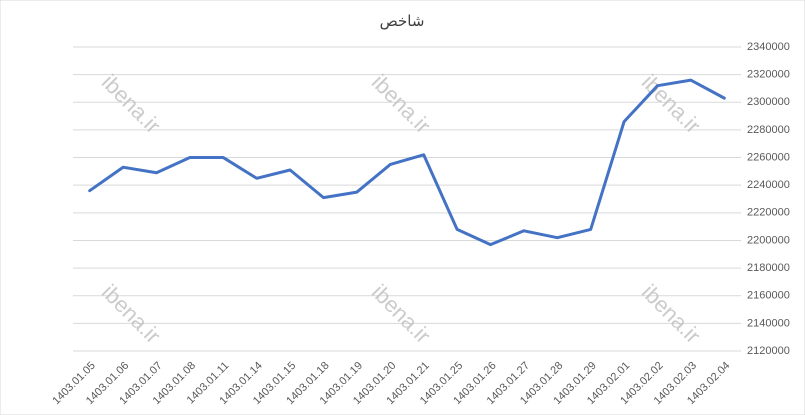 This screenshot has height=415, width=805. Describe the element at coordinates (768, 102) in the screenshot. I see `y-tick-label: 2300000` at that location.